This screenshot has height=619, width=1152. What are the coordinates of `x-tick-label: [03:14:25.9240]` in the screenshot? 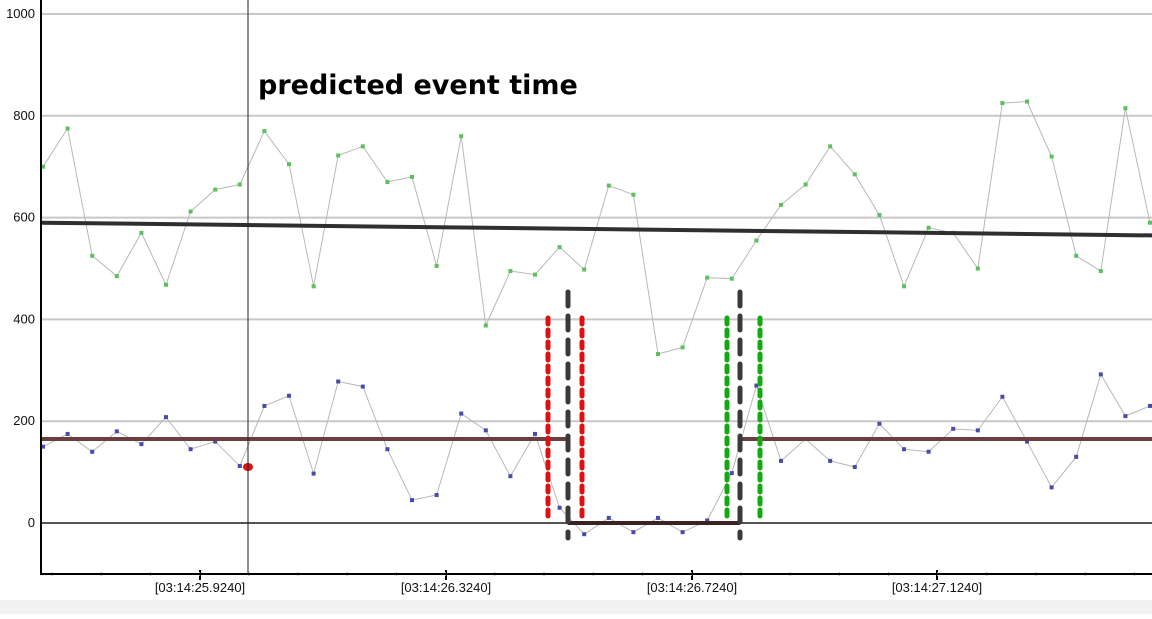 It's located at (200, 587).